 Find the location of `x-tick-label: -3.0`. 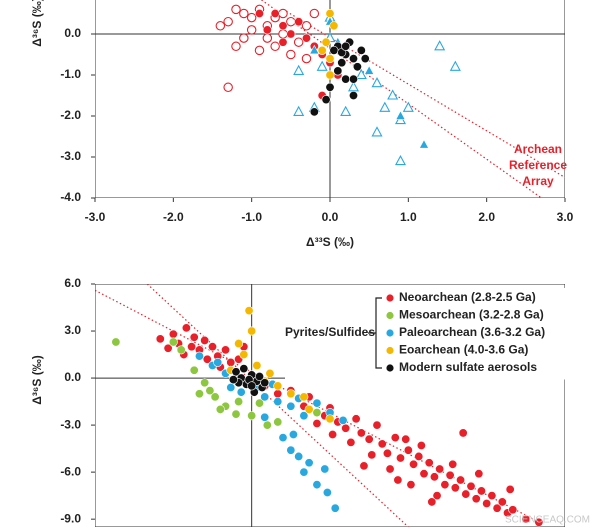

x-tick-label: -3.0 is located at coordinates (95, 217).